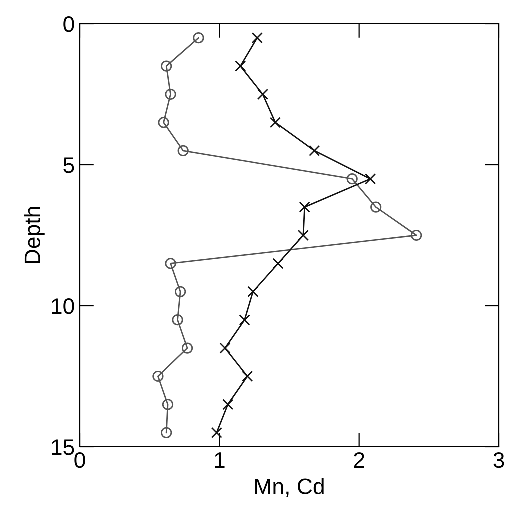 This screenshot has width=511, height=513. What do you see at coordinates (290, 488) in the screenshot?
I see `x-axis-title: Mn, Cd` at bounding box center [290, 488].